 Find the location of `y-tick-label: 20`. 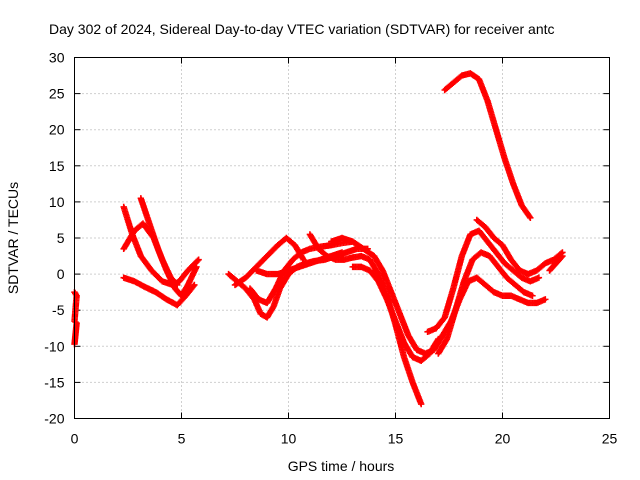

y-tick-label: 20 is located at coordinates (57, 130).